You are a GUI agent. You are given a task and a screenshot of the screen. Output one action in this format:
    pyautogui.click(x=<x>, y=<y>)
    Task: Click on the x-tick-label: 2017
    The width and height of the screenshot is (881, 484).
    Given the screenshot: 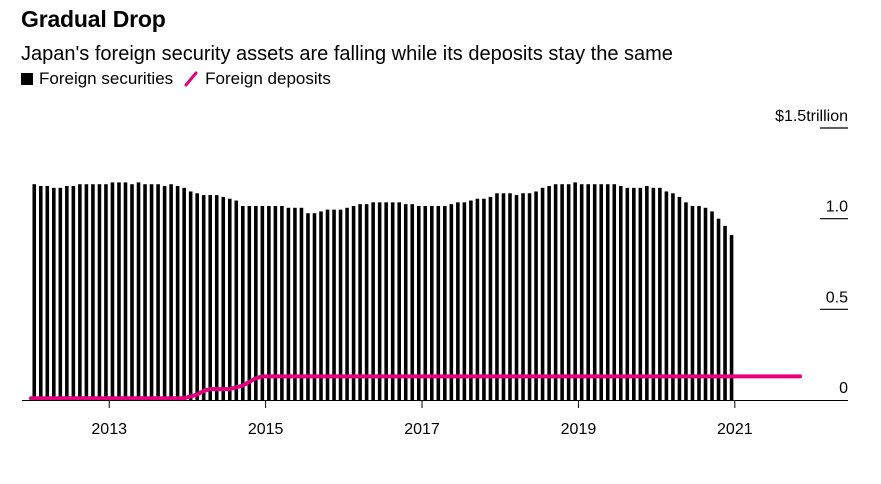 What is the action you would take?
    pyautogui.click(x=422, y=429)
    